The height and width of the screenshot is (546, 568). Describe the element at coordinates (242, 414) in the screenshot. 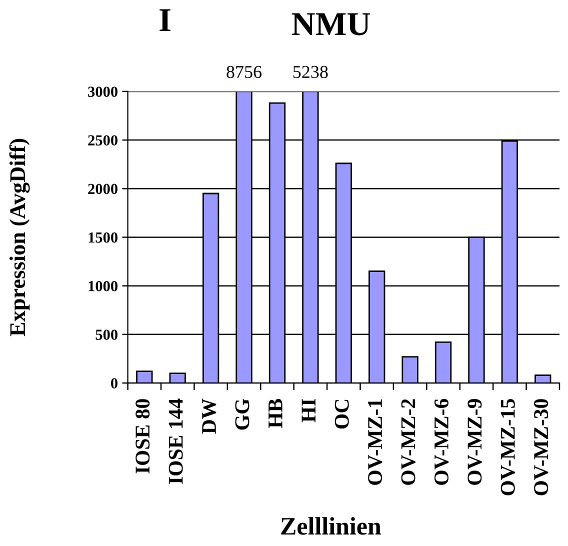

I see `x-tick-label: GG` at that location.